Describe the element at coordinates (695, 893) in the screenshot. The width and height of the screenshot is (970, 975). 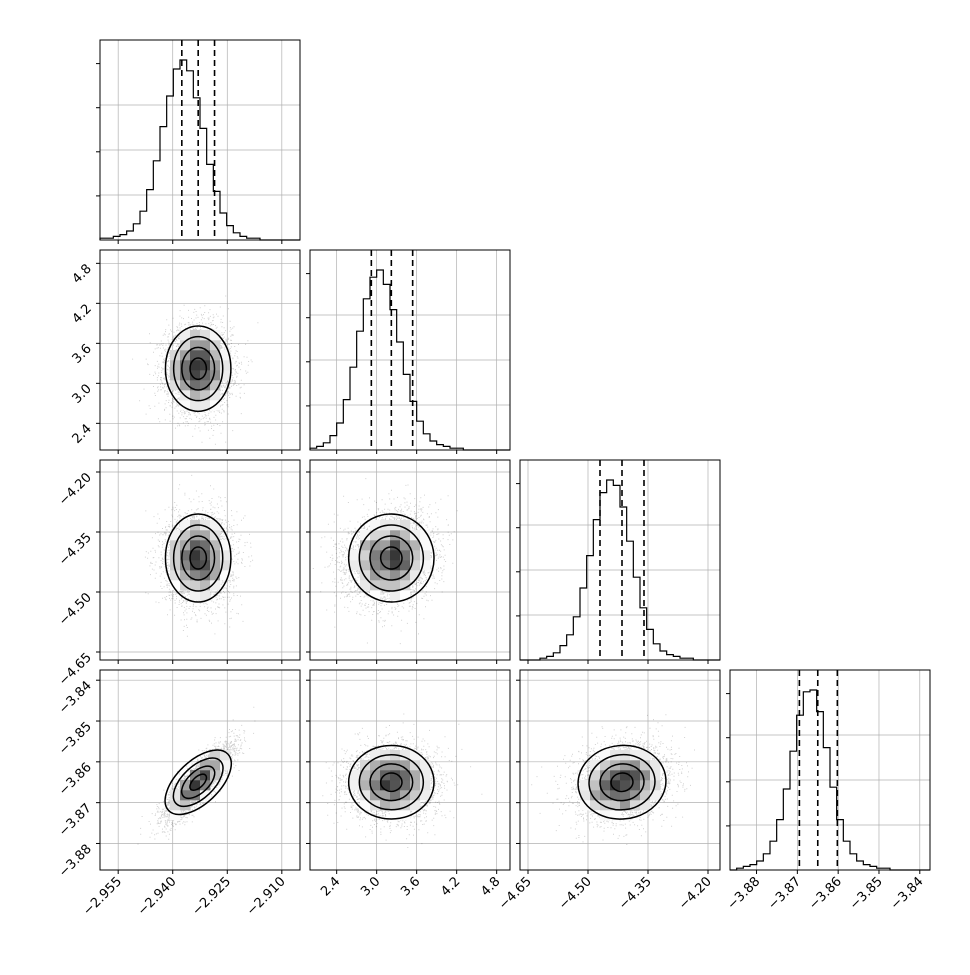
I see `x-tick-label: −4.20` at that location.